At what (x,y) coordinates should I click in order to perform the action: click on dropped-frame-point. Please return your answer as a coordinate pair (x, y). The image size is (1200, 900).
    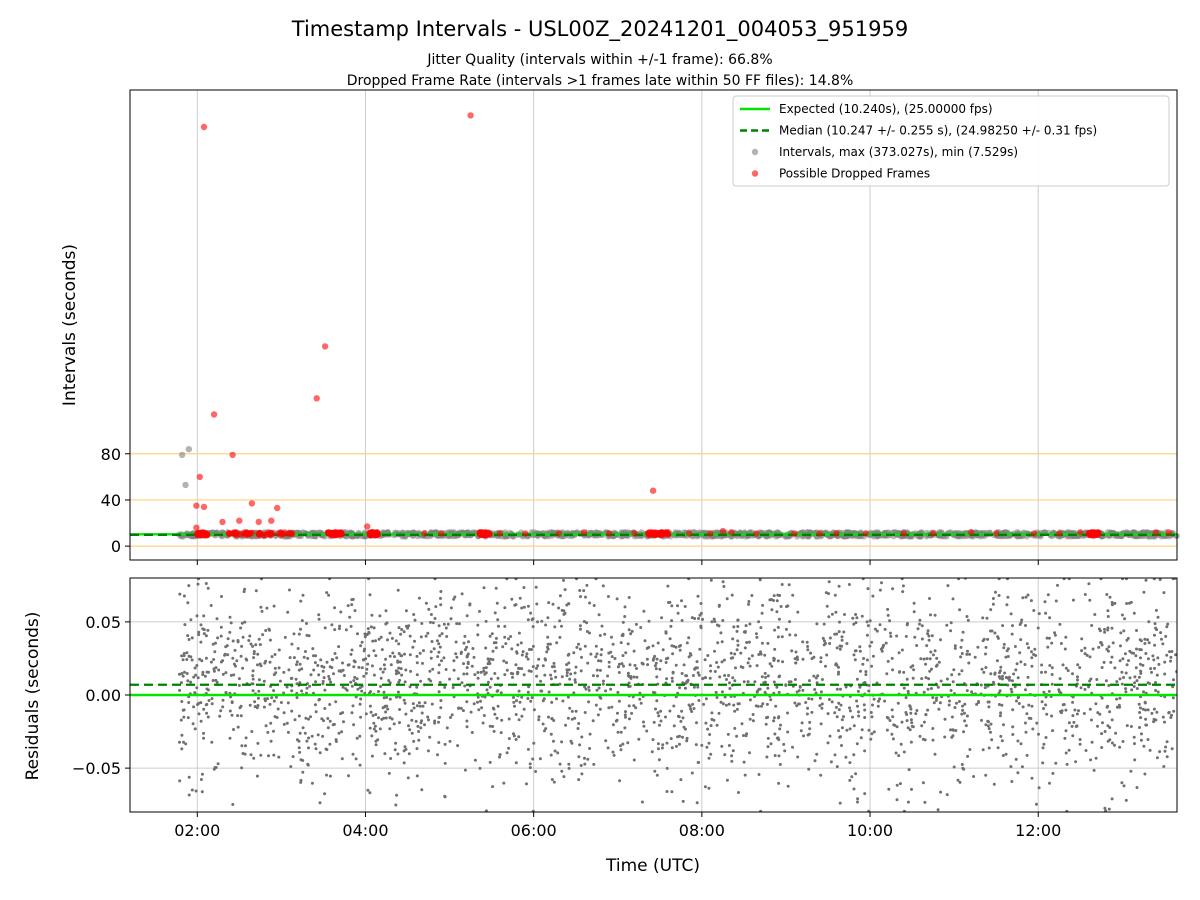
    Looking at the image, I should click on (1156, 532).